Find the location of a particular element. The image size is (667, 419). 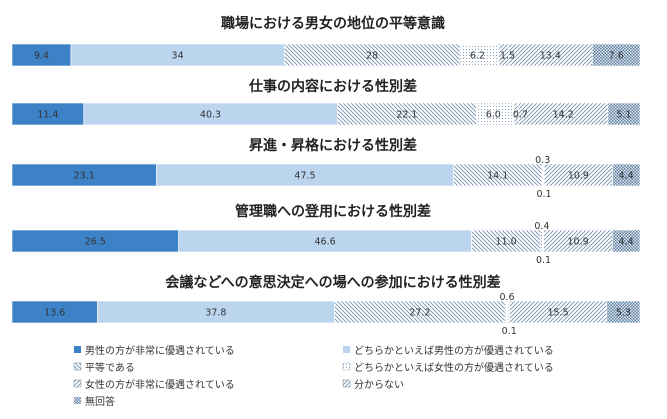

chart-title: 会議などへの意思決定への場への参加における性別差 is located at coordinates (332, 282).